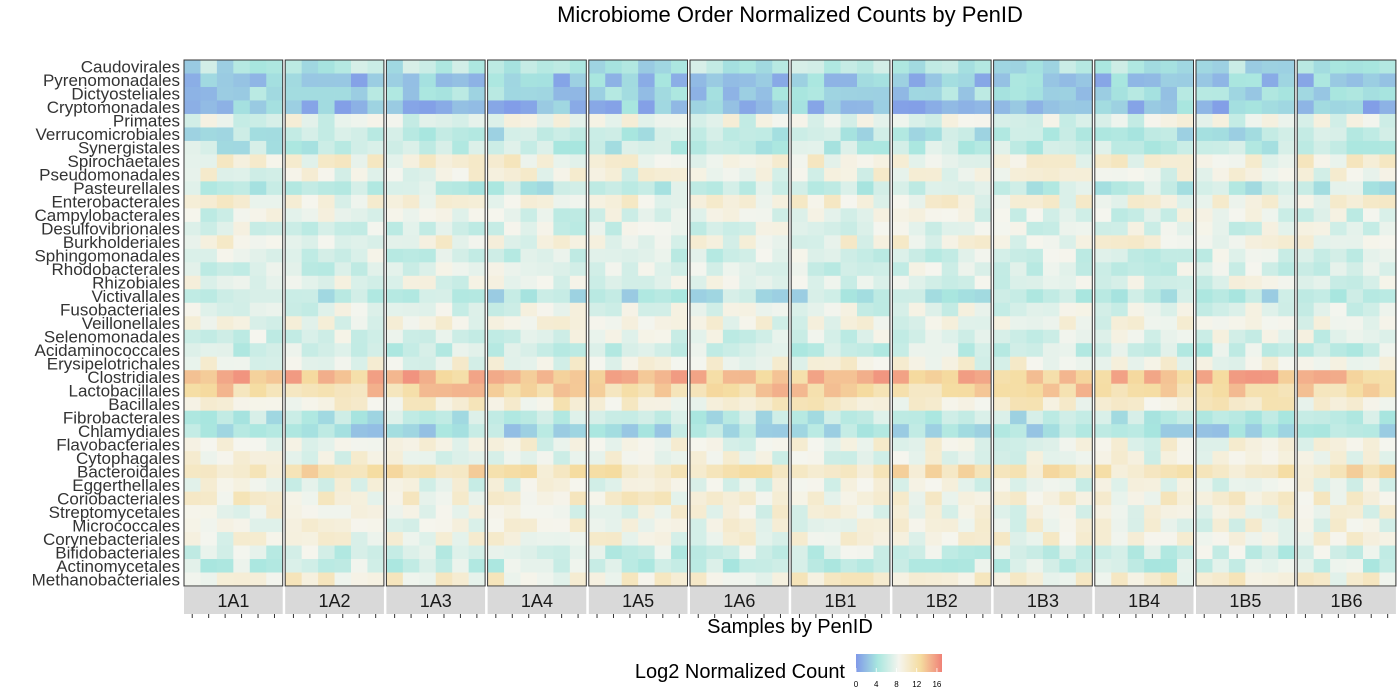 The width and height of the screenshot is (1400, 700). What do you see at coordinates (124, 390) in the screenshot?
I see `row-label: Lactobacillales` at bounding box center [124, 390].